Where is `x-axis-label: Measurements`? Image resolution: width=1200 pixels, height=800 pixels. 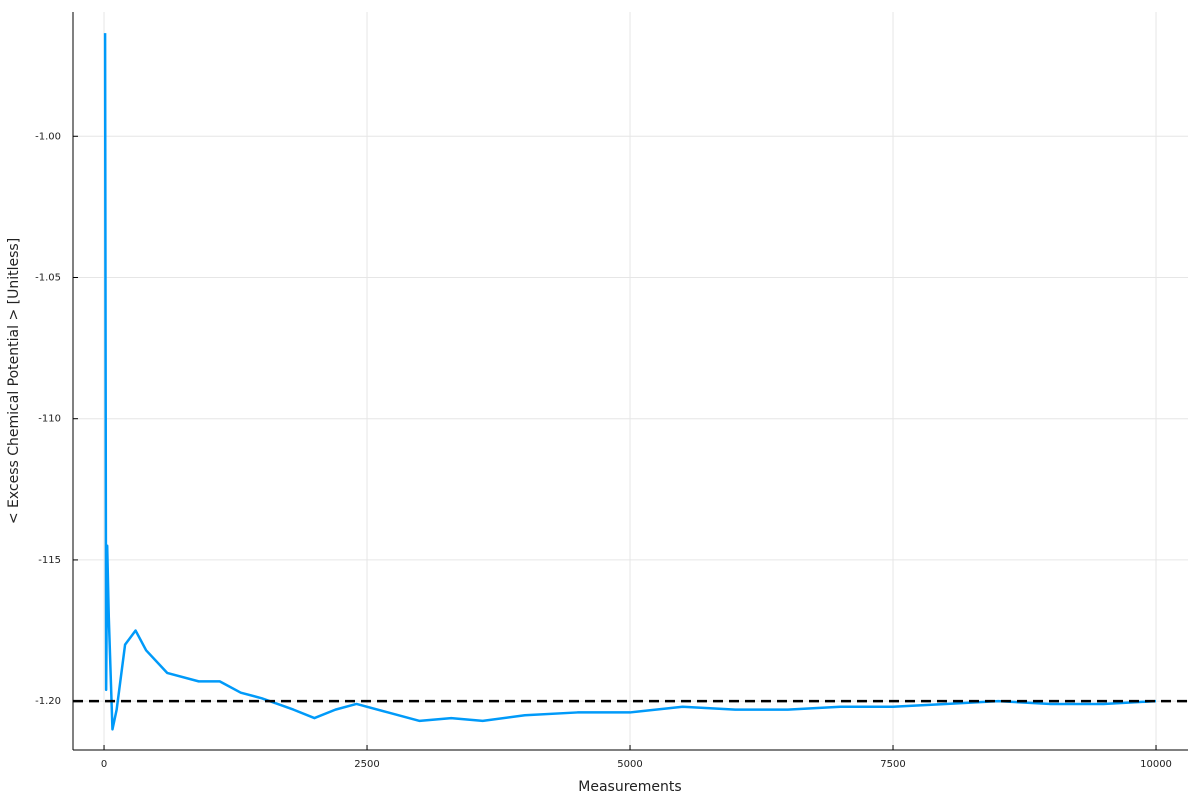 x-axis-label: Measurements is located at coordinates (629, 787).